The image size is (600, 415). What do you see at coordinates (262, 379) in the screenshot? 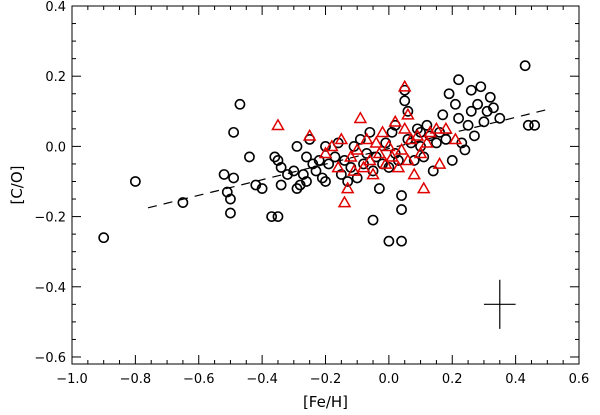
I see `x-tick-label: −0.4` at bounding box center [262, 379].